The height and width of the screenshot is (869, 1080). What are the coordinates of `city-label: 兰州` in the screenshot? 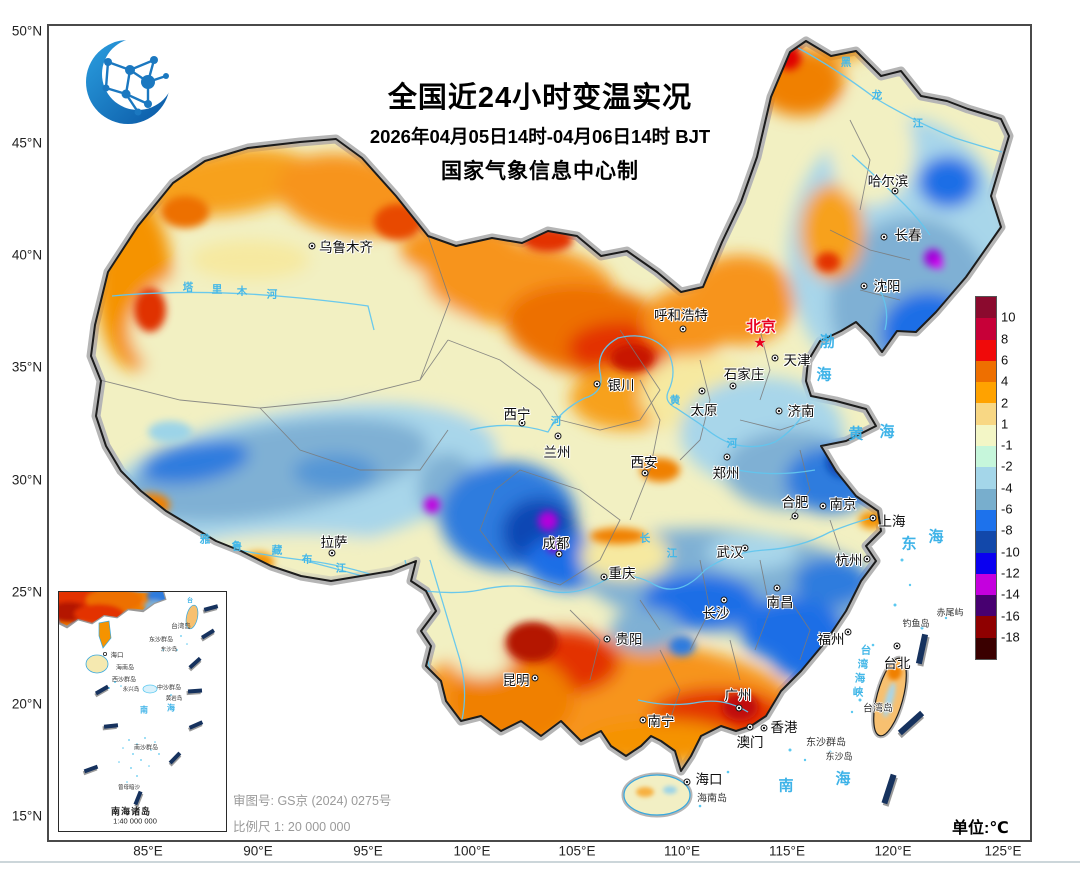 It's located at (557, 452).